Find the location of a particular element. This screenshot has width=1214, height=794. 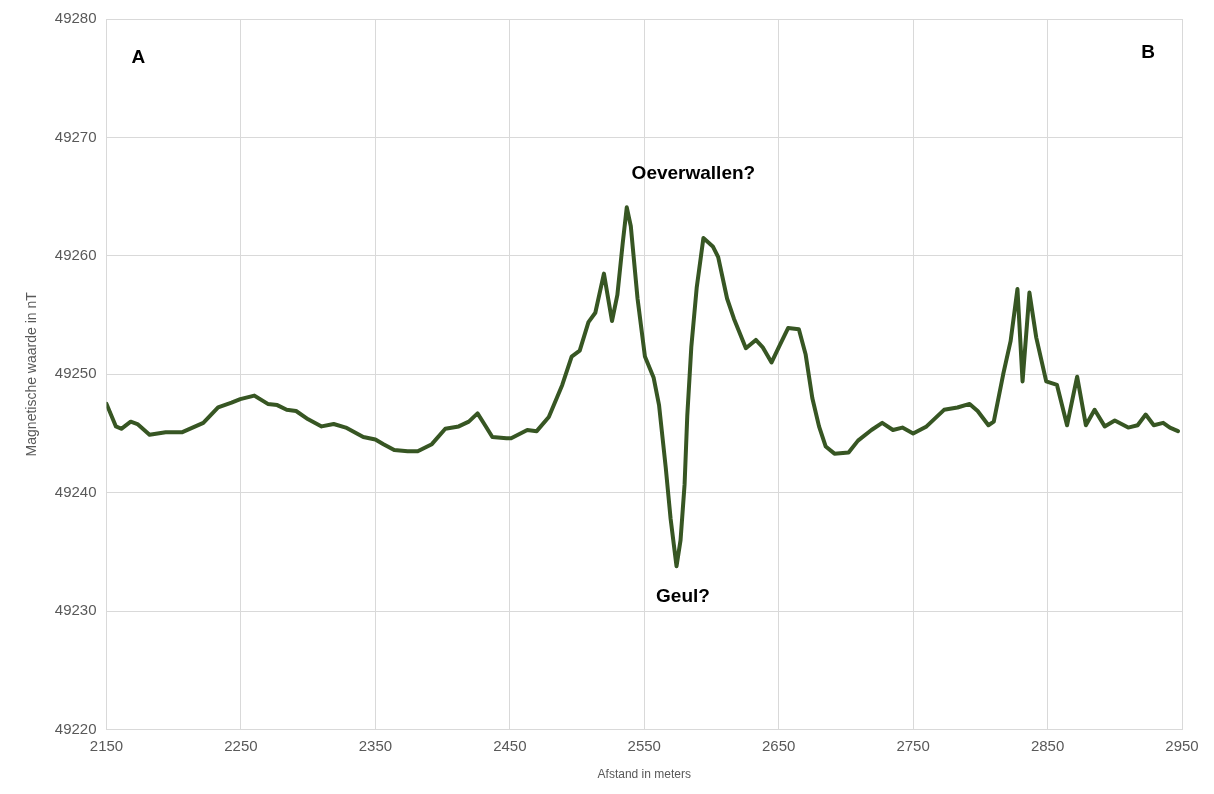

x-axis-title: Afstand in meters is located at coordinates (644, 774).